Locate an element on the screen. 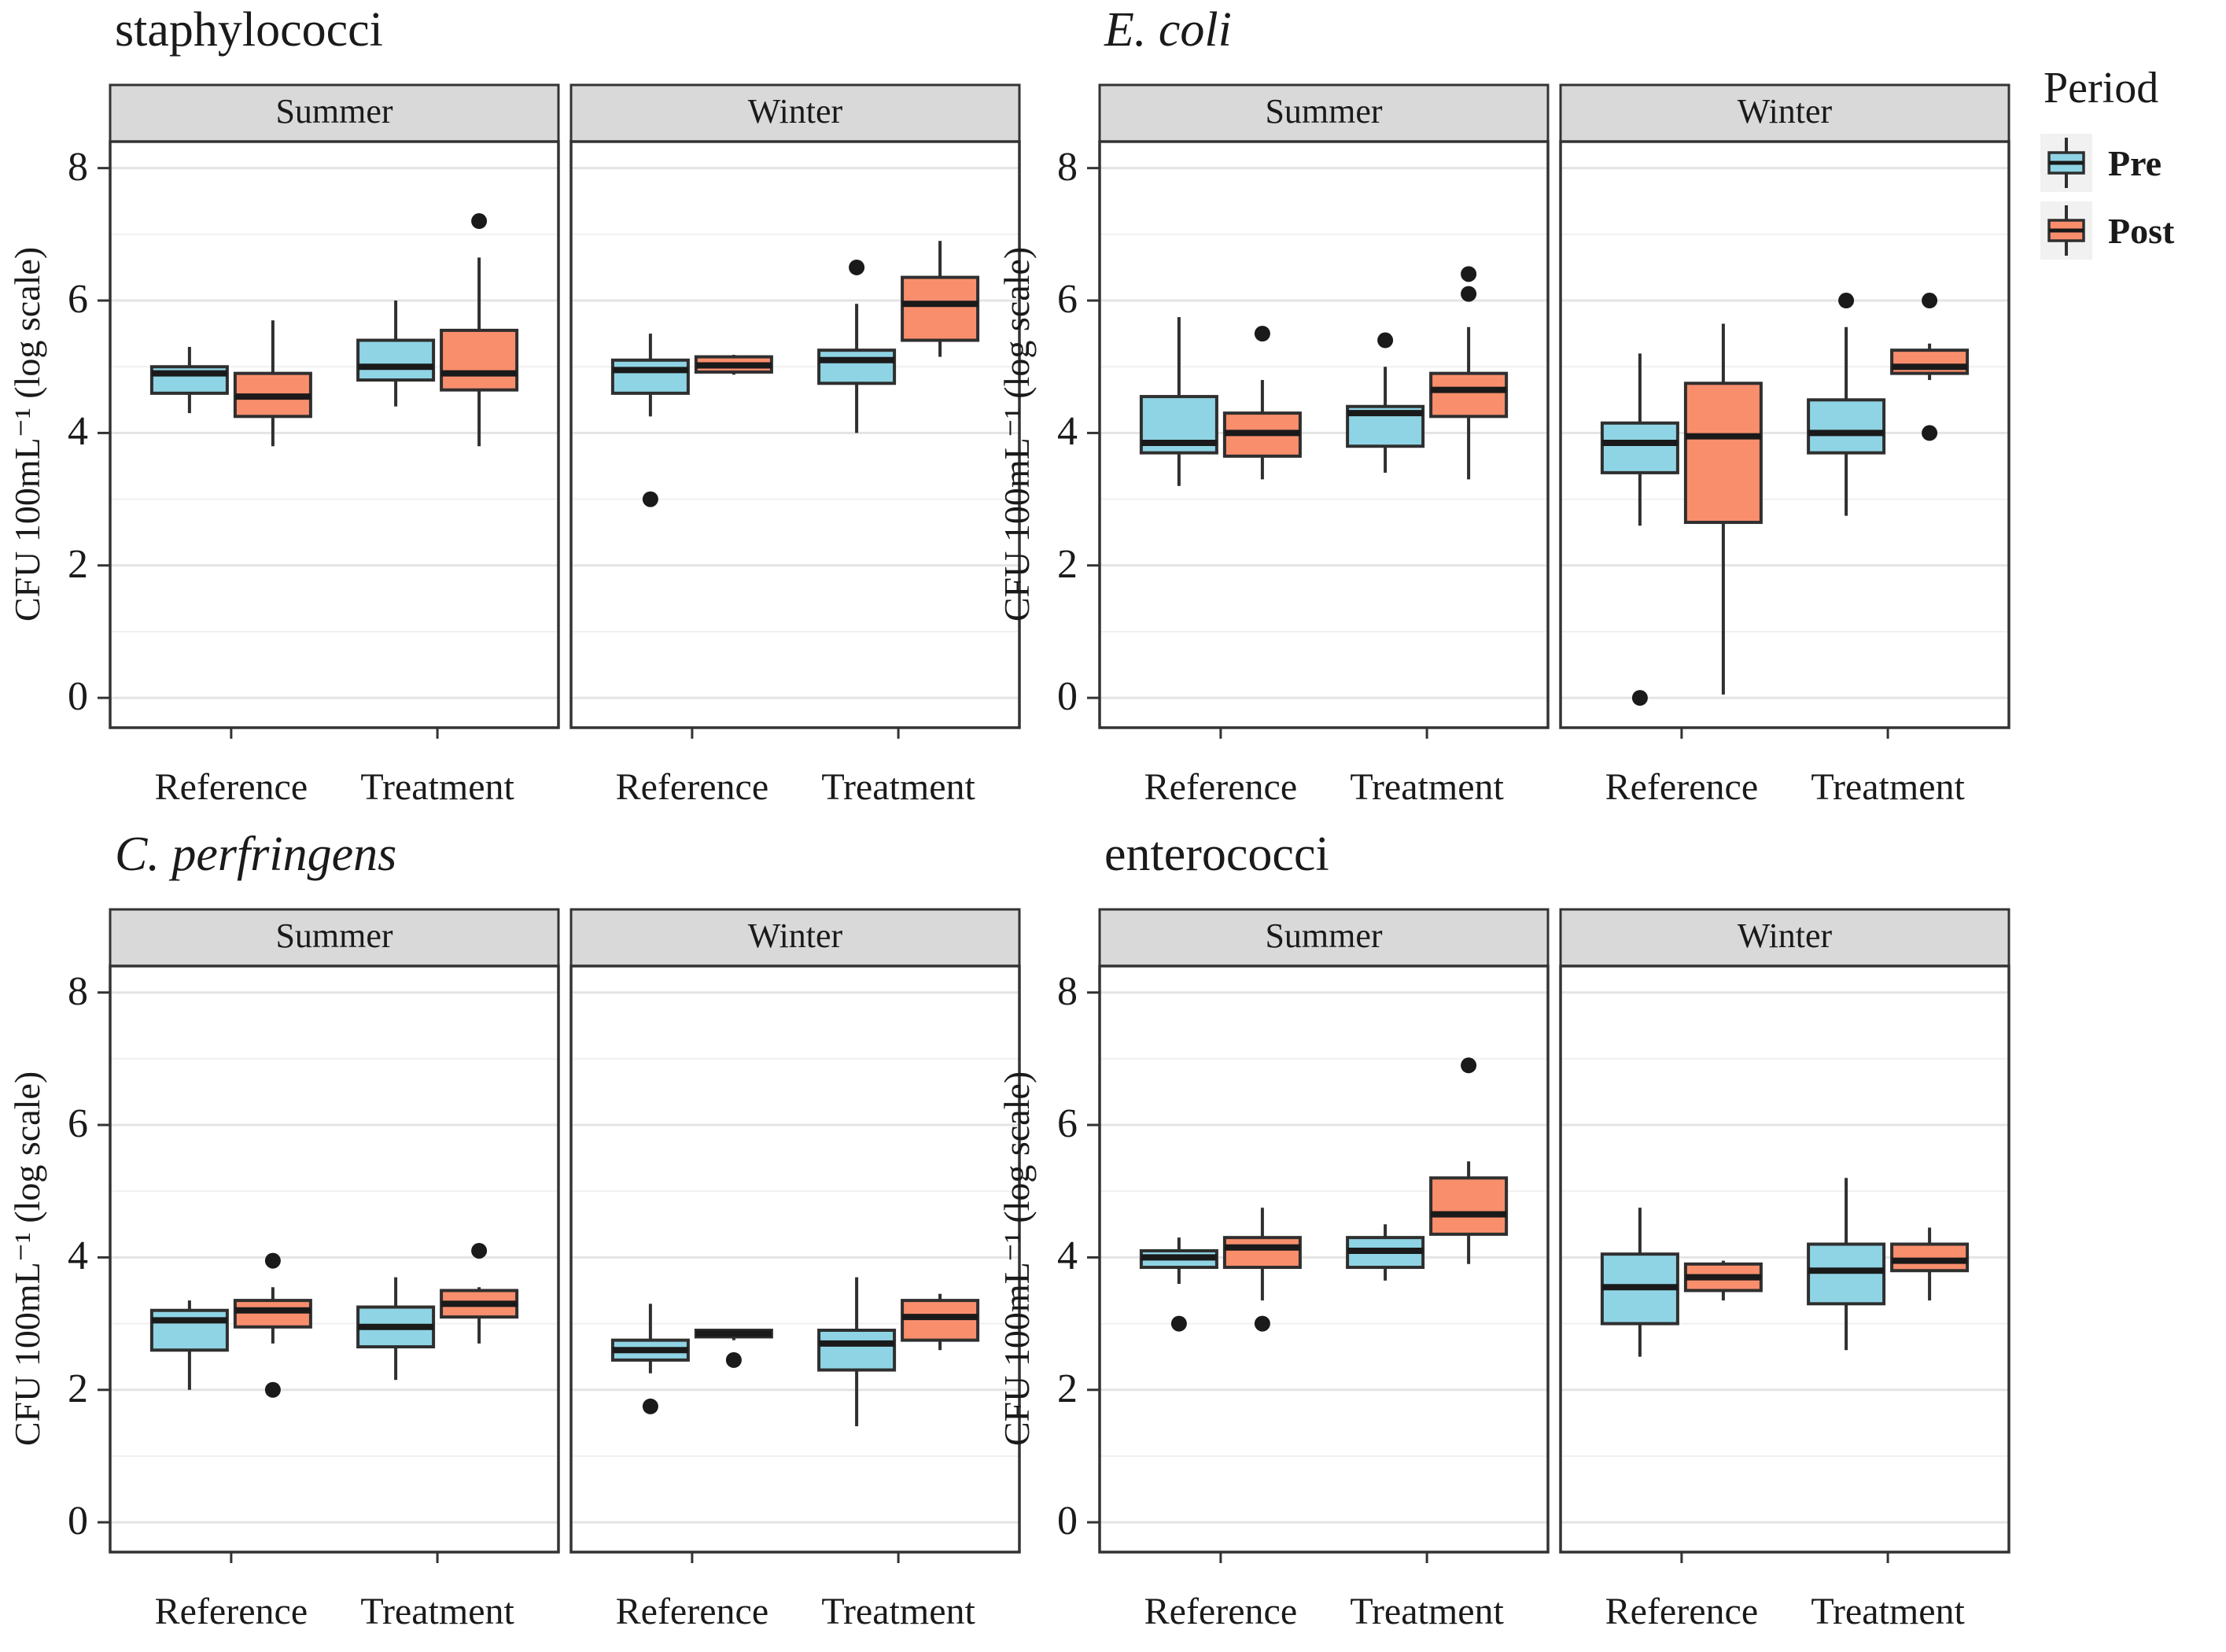 This screenshot has width=2226, height=1652. legend-period: Period Pre Post is located at coordinates (2107, 166).